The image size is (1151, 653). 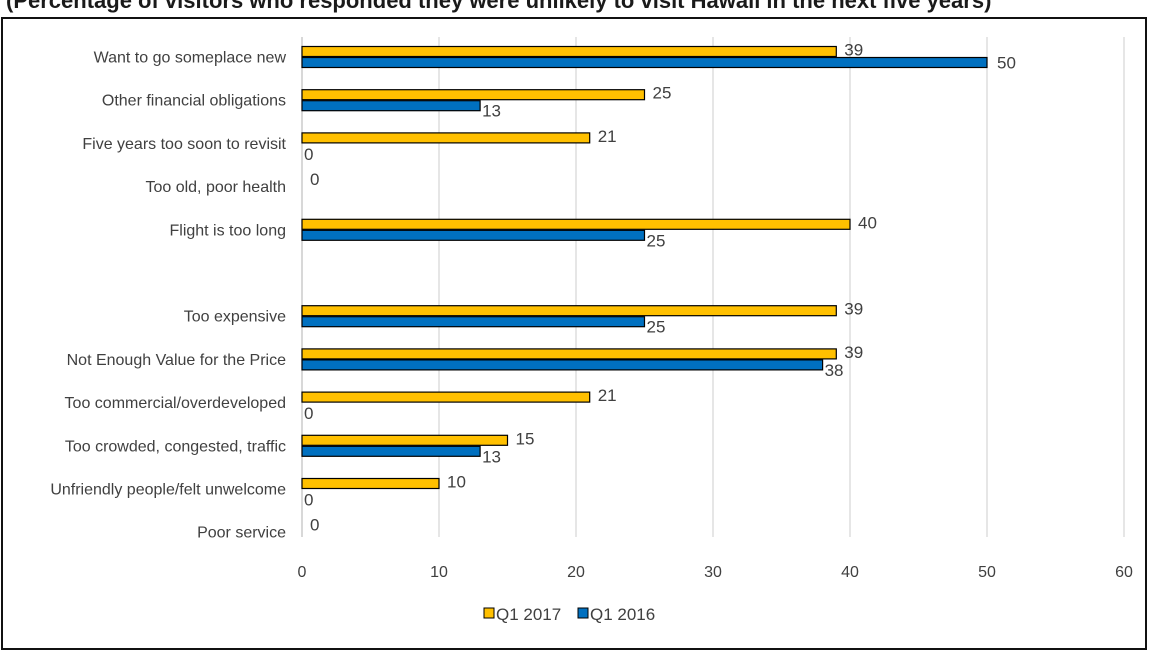 What do you see at coordinates (227, 230) in the screenshot?
I see `category-label: Flight is too long` at bounding box center [227, 230].